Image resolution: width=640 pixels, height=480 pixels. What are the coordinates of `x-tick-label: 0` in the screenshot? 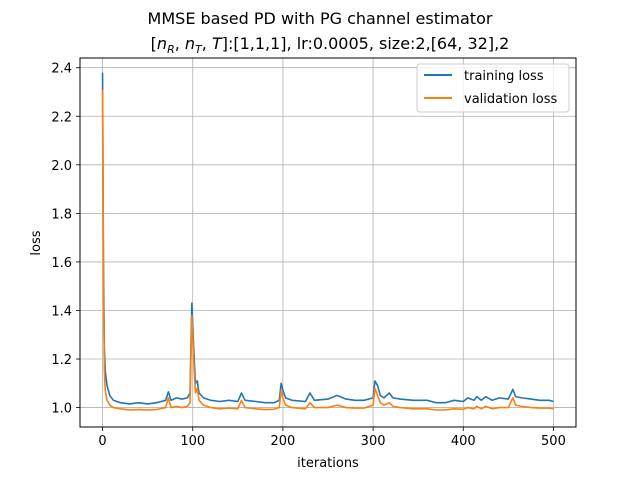 It's located at (102, 441).